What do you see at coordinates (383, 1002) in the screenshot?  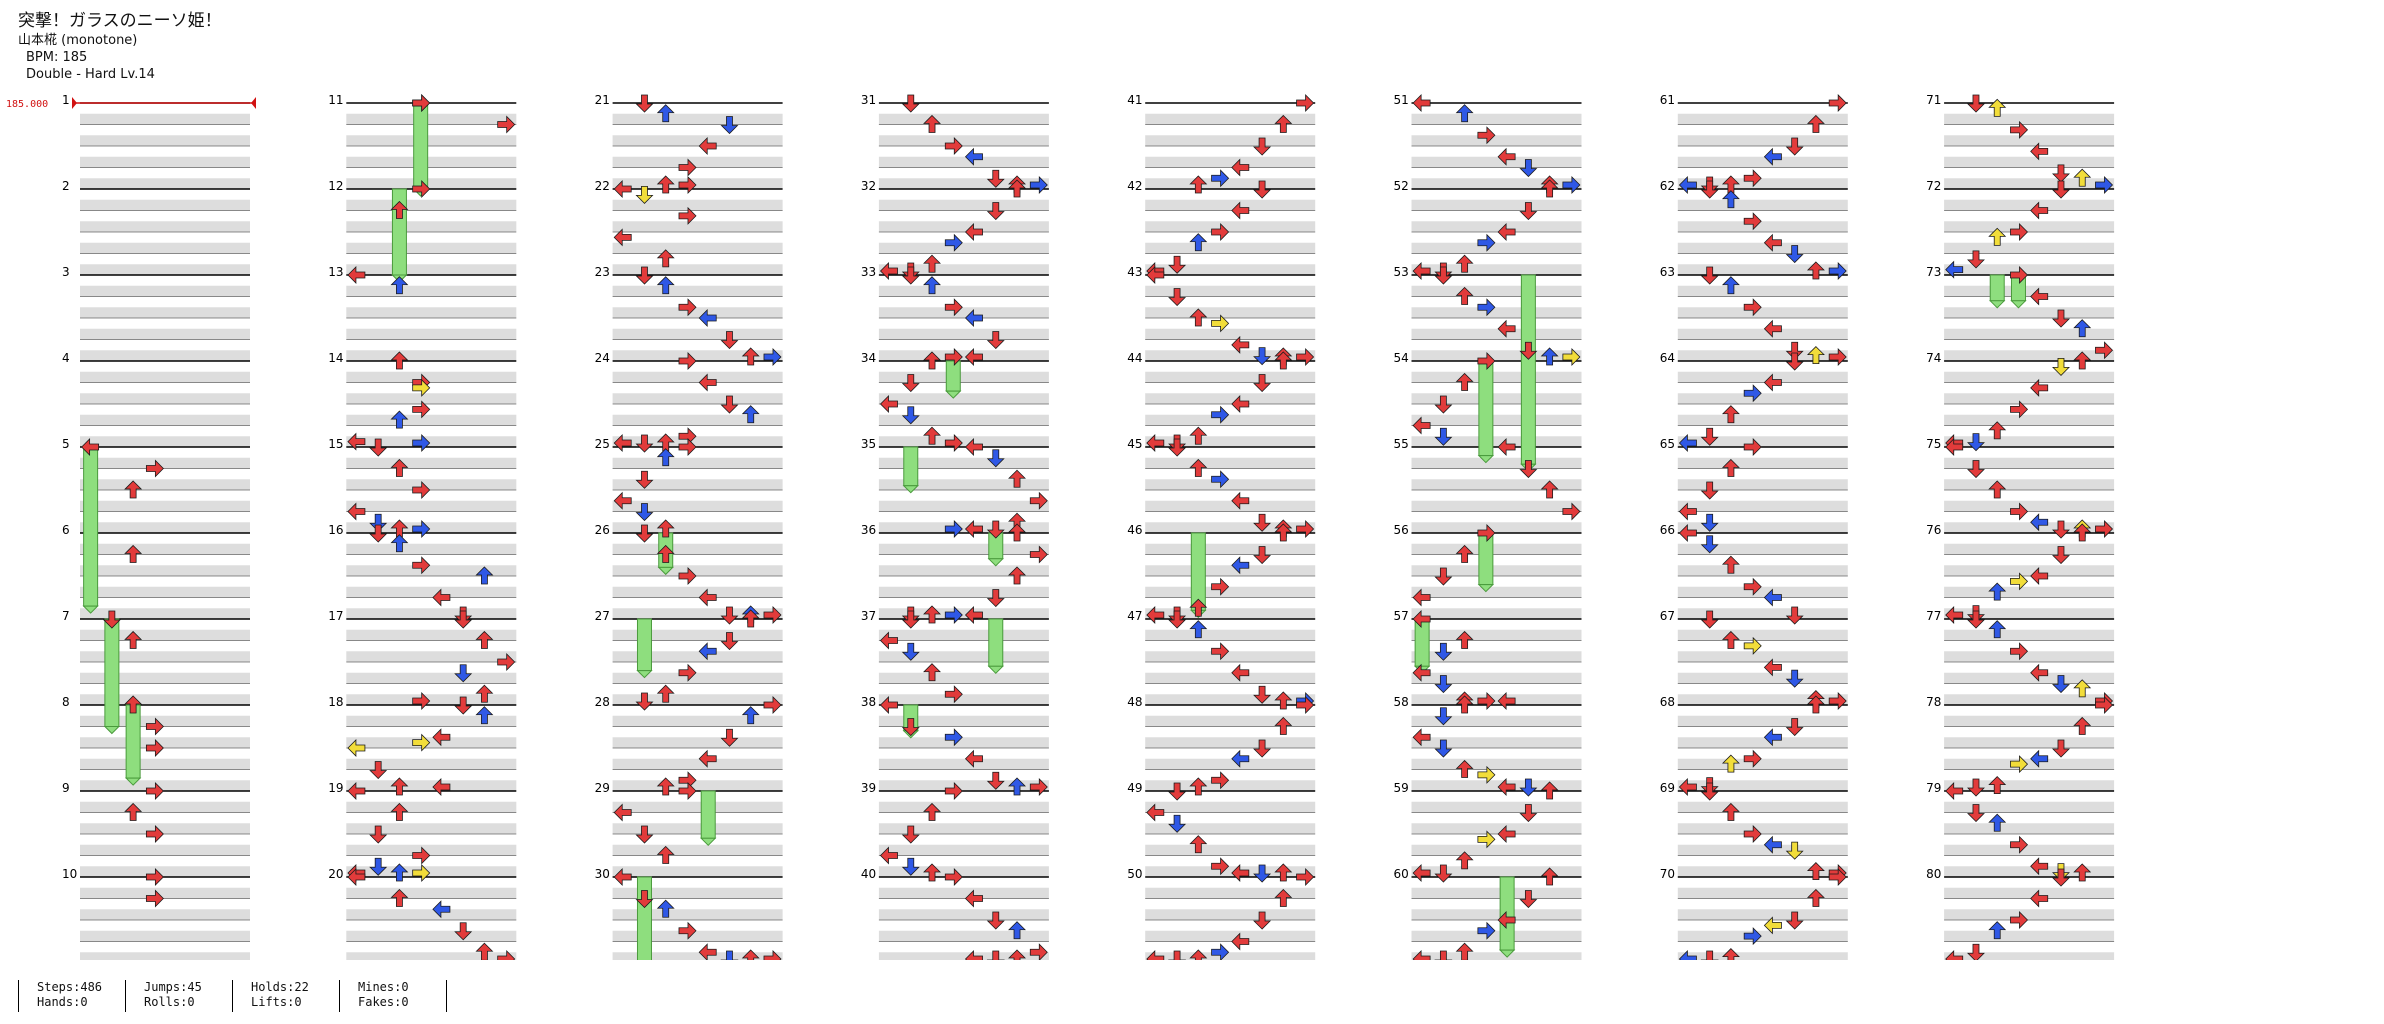 I see `stat-fakes: Fakes:0` at bounding box center [383, 1002].